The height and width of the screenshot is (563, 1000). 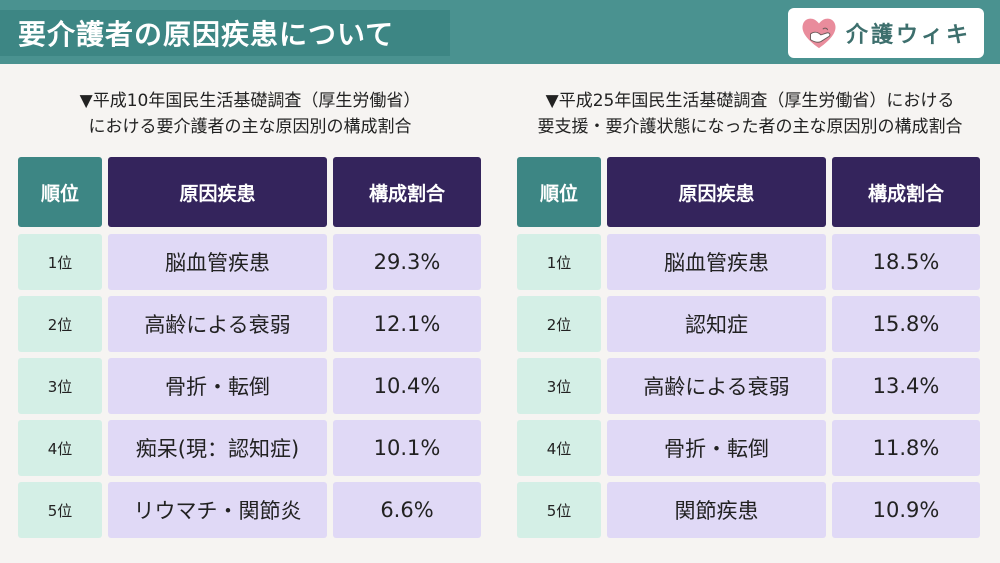 What do you see at coordinates (407, 510) in the screenshot?
I see `pct-cell: 6.6%` at bounding box center [407, 510].